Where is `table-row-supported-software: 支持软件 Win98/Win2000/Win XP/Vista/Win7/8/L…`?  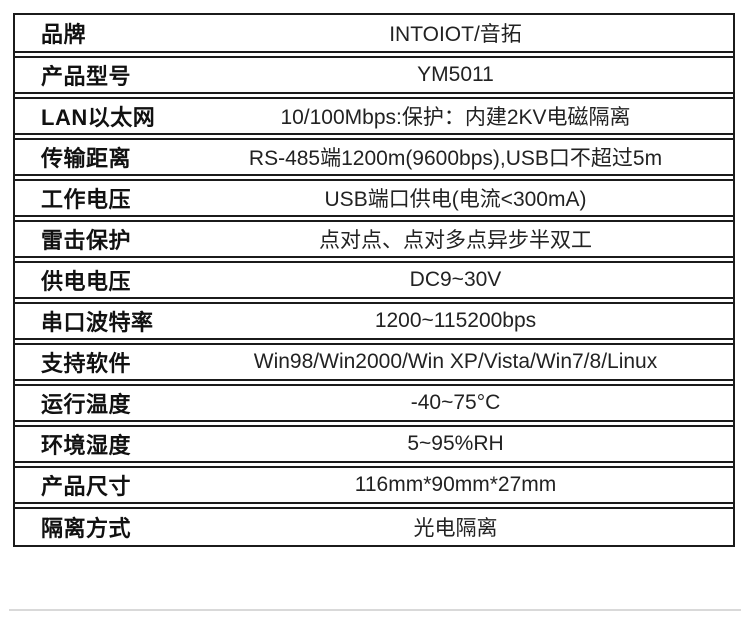 table-row-supported-software: 支持软件 Win98/Win2000/Win XP/Vista/Win7/8/L… is located at coordinates (374, 362).